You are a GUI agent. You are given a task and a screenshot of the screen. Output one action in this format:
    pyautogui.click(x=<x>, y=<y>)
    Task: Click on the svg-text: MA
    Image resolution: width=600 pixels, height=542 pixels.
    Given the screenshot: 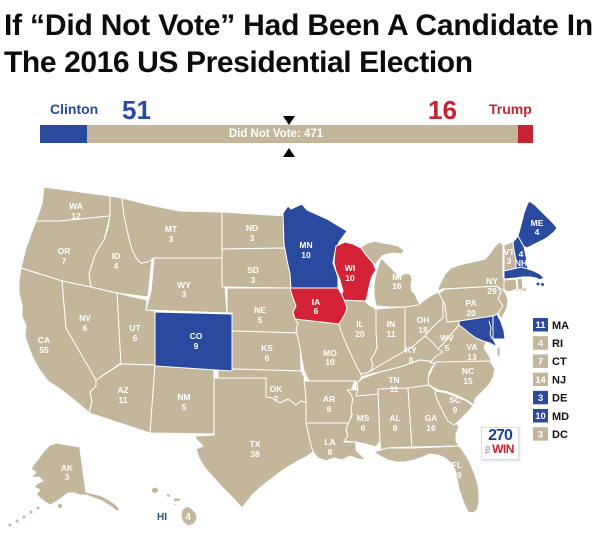 What is the action you would take?
    pyautogui.click(x=560, y=326)
    